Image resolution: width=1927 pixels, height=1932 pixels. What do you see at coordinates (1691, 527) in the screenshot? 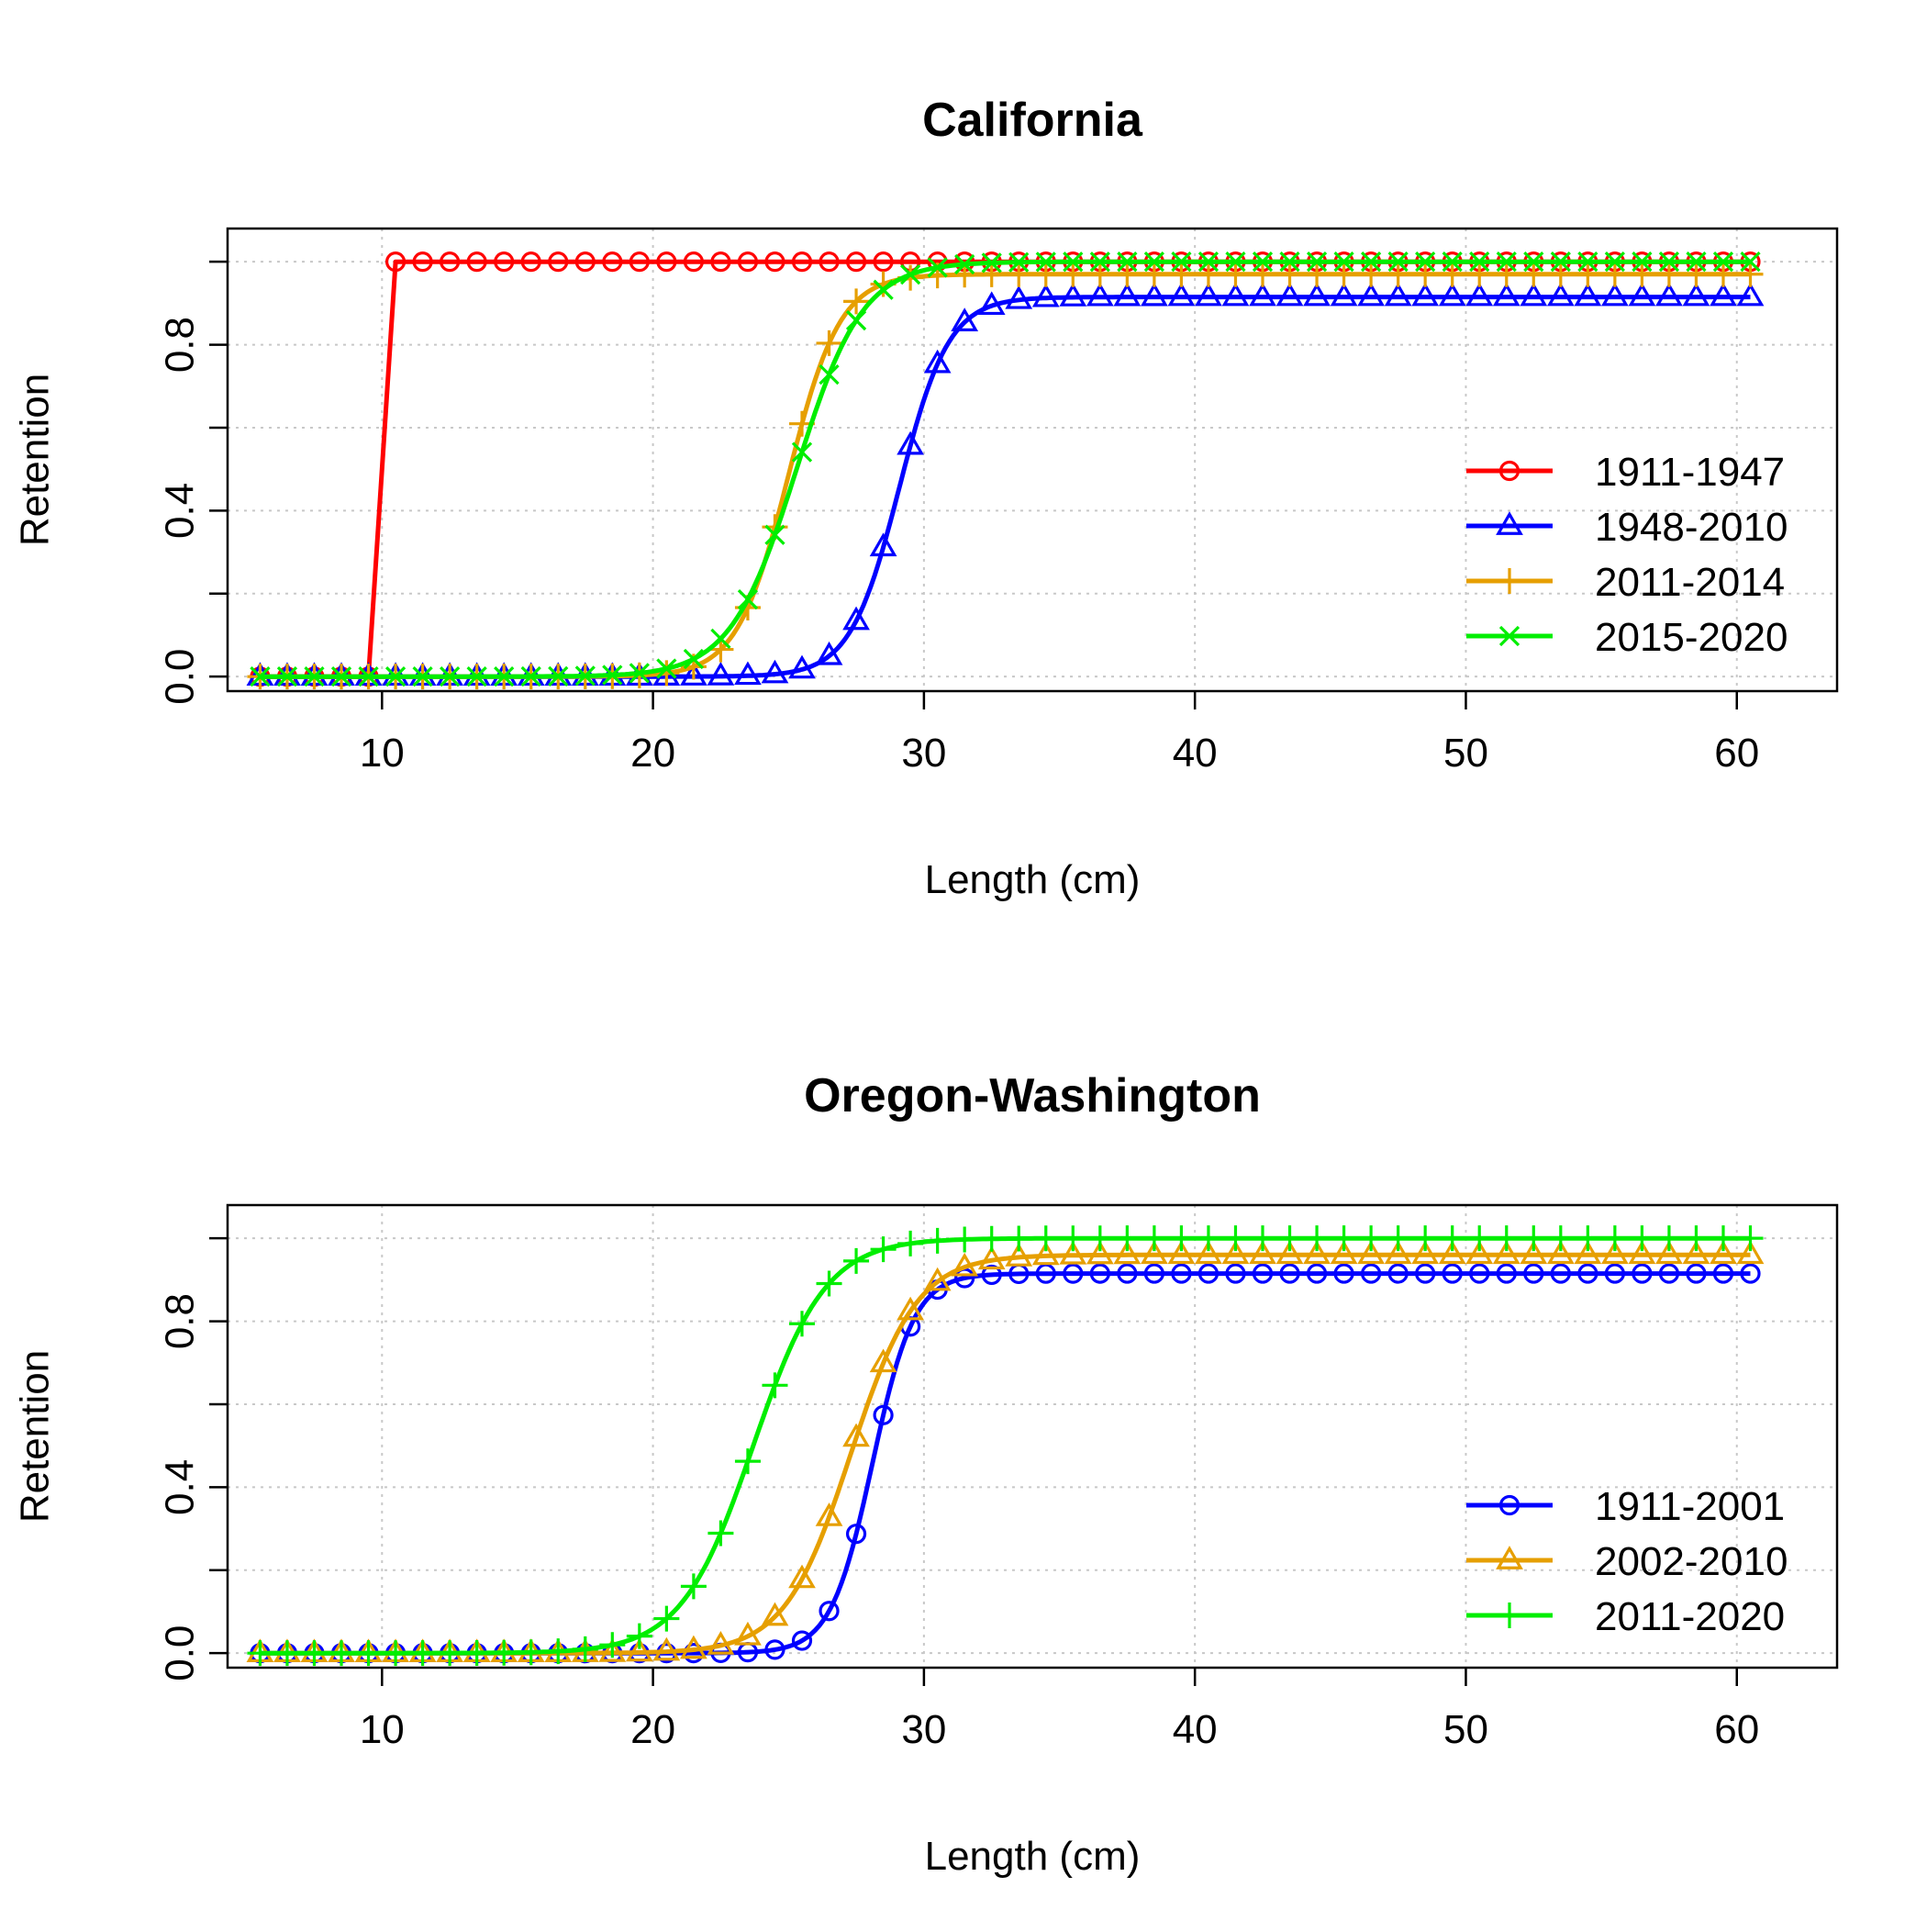
I see `legend-label: 1948-2010` at bounding box center [1691, 527].